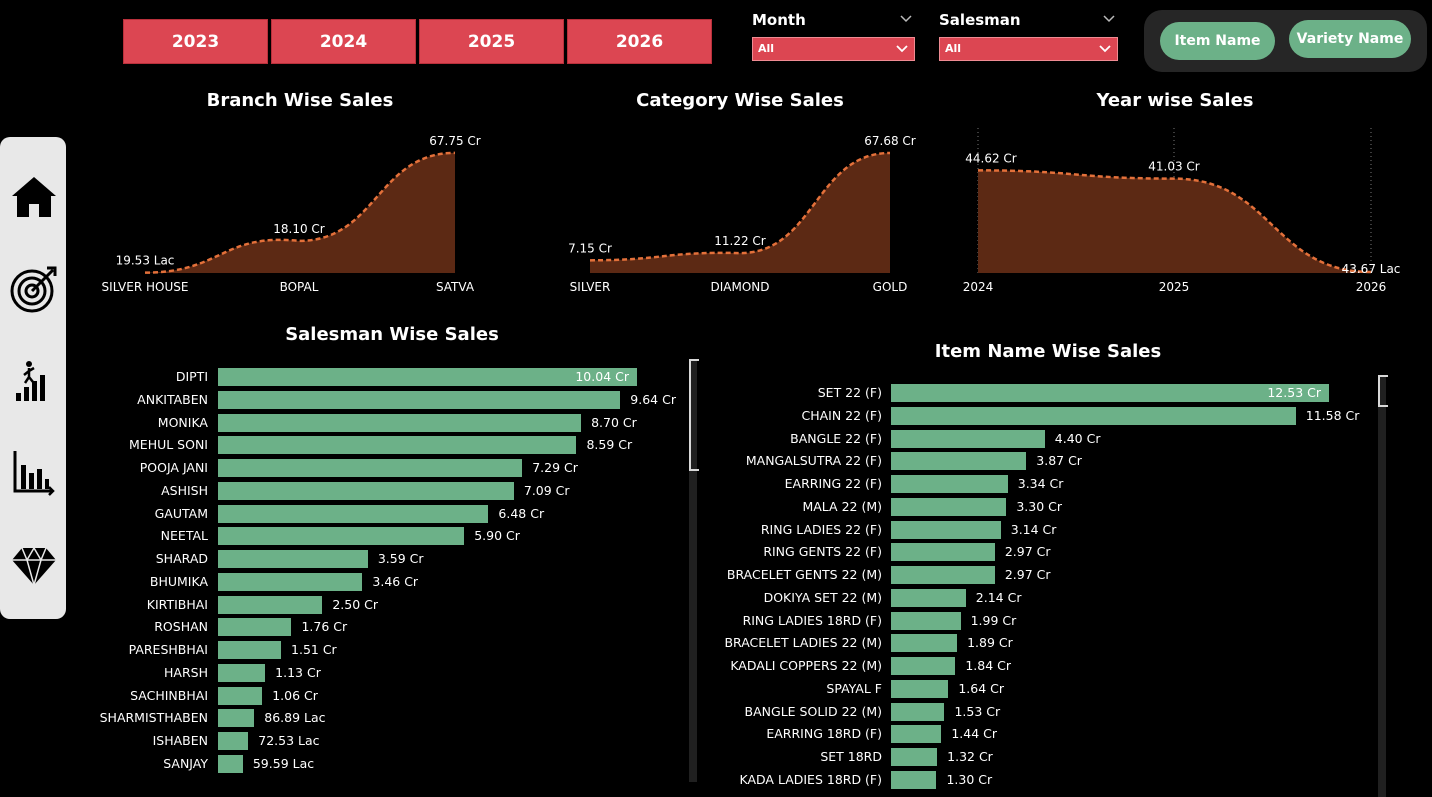  I want to click on bar-row: ASHISH 7.09 Cr, so click(345, 490).